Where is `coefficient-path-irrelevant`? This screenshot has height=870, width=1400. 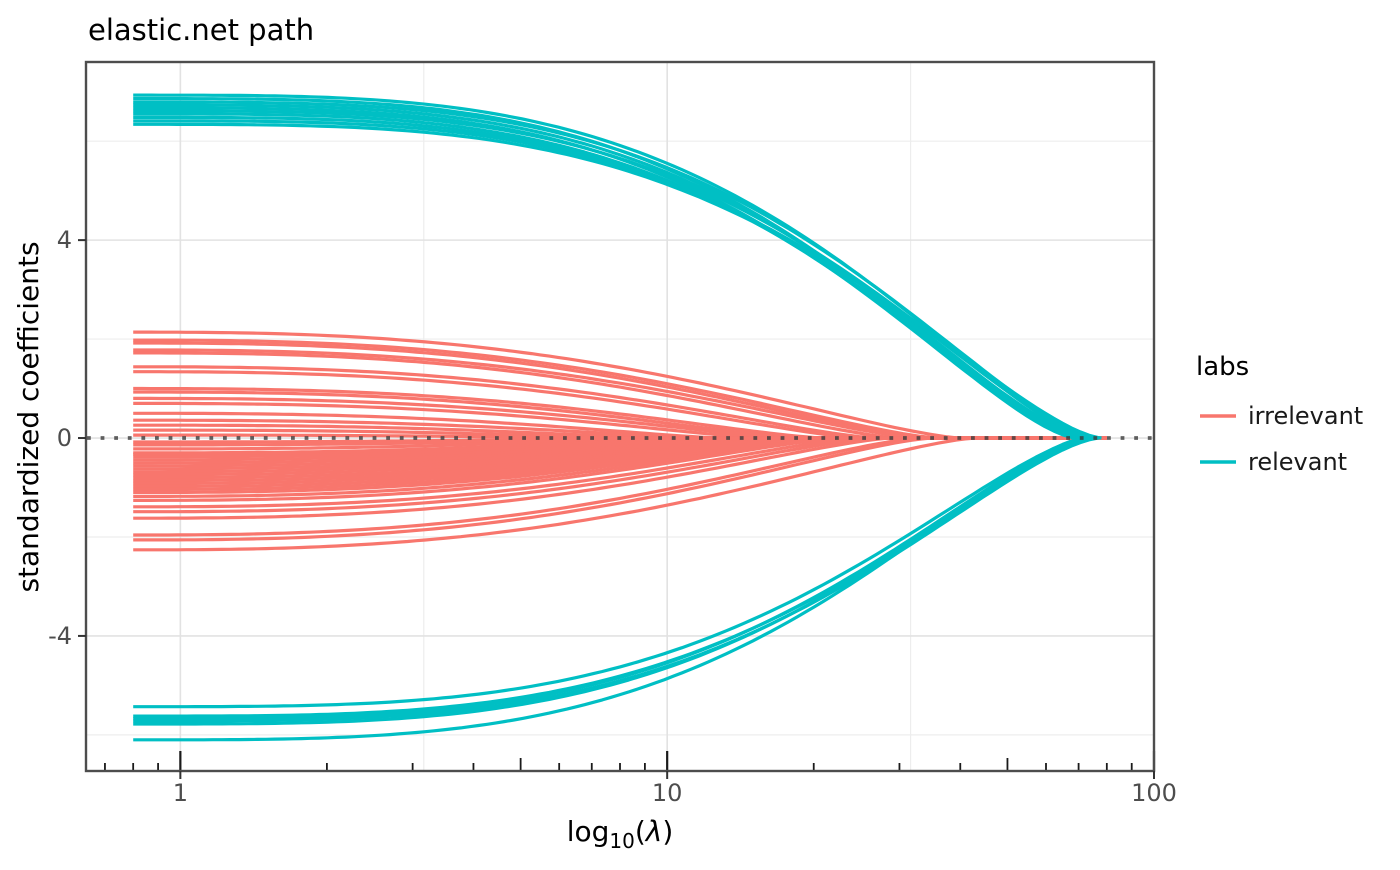
coefficient-path-irrelevant is located at coordinates (620, 494).